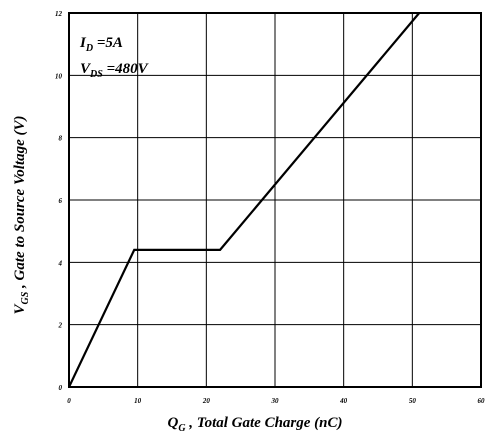  I want to click on y-tick-label: 6, so click(61, 201).